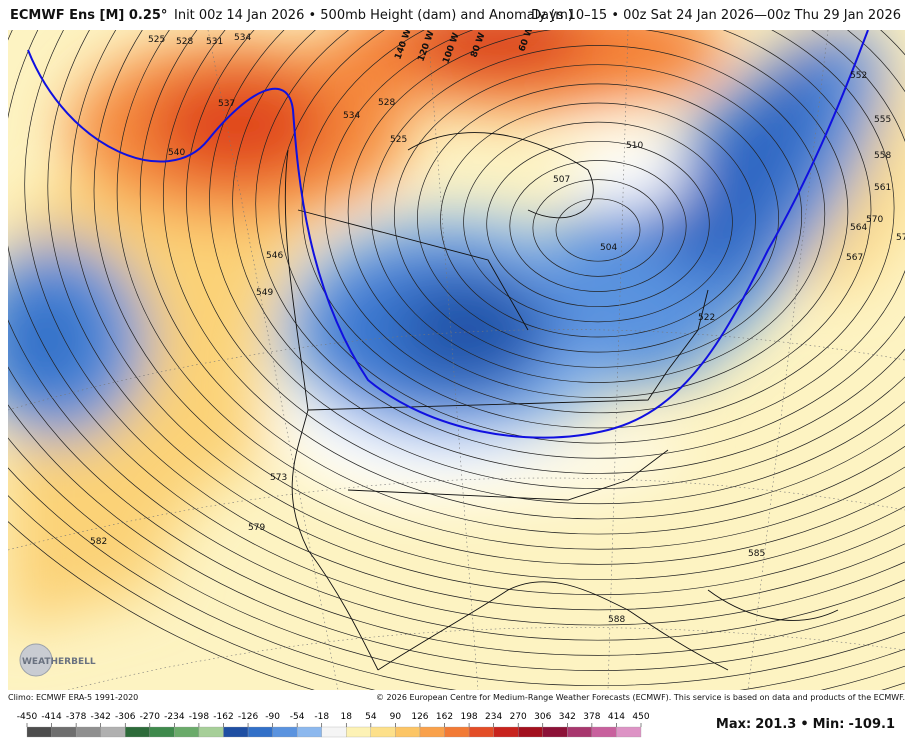  I want to click on min-label: Min:, so click(828, 724).